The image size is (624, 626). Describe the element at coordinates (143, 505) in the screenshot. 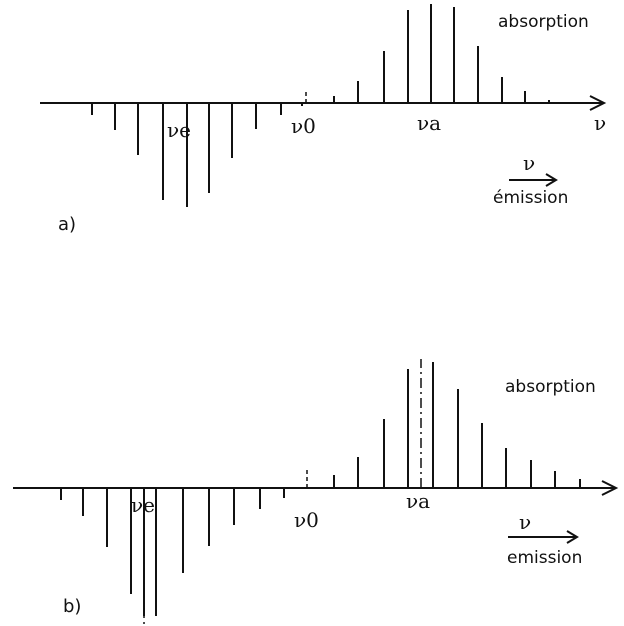

I see `panel-b-nu-e-label: νe` at that location.